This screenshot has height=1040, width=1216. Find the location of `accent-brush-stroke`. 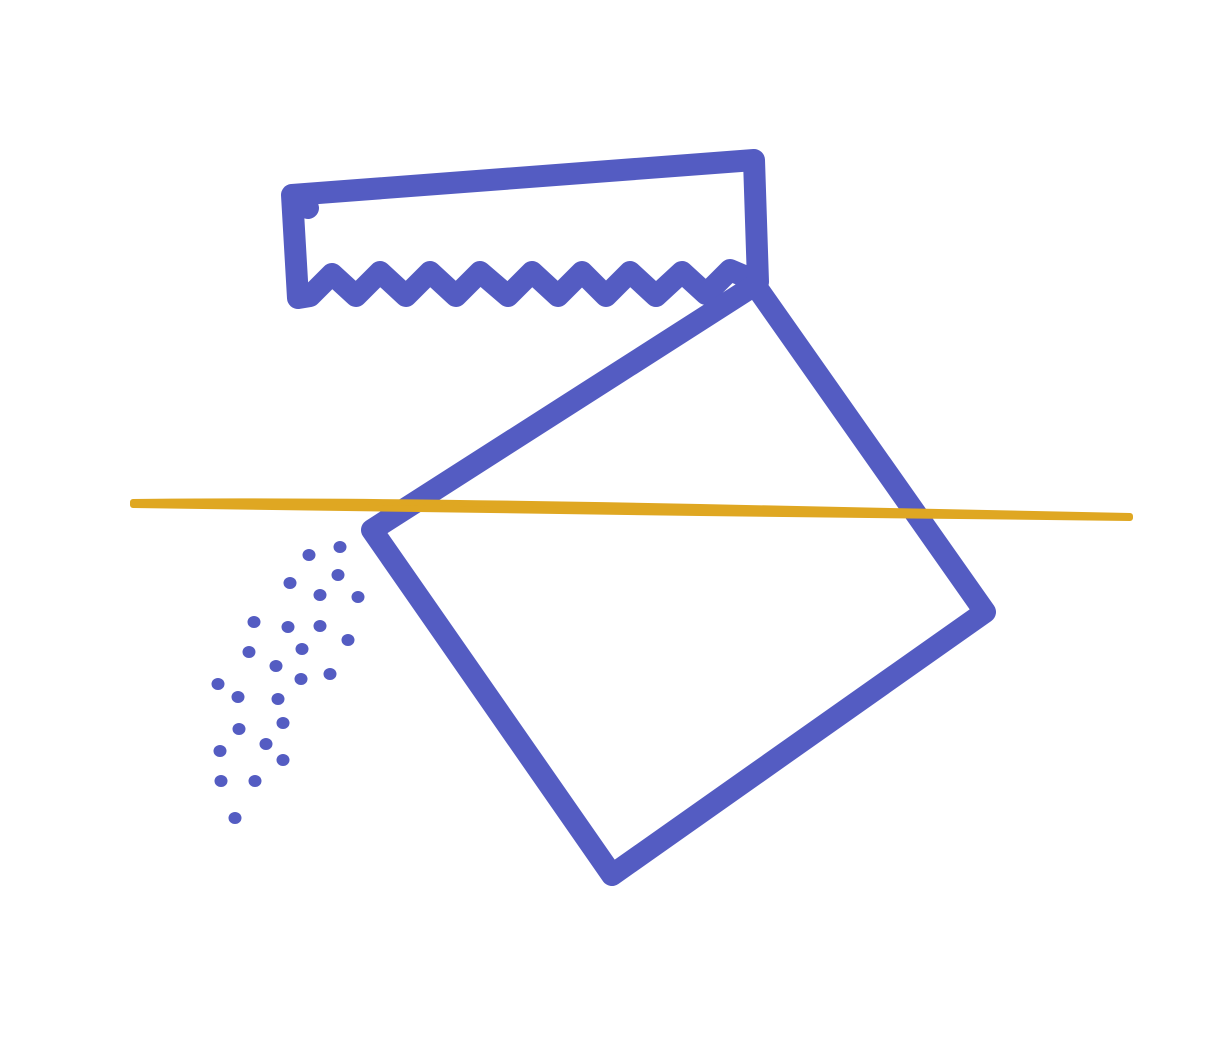

accent-brush-stroke is located at coordinates (631, 509).